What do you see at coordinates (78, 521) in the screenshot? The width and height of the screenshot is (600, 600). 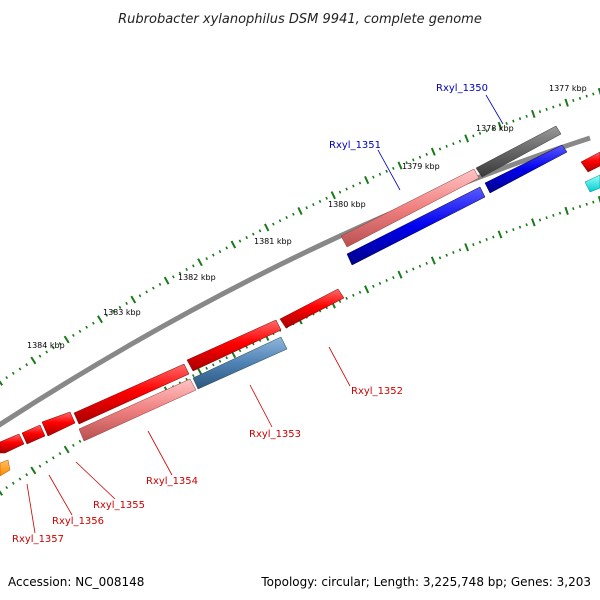 I see `gene-label-rxyl-1356: Rxyl_1356` at bounding box center [78, 521].